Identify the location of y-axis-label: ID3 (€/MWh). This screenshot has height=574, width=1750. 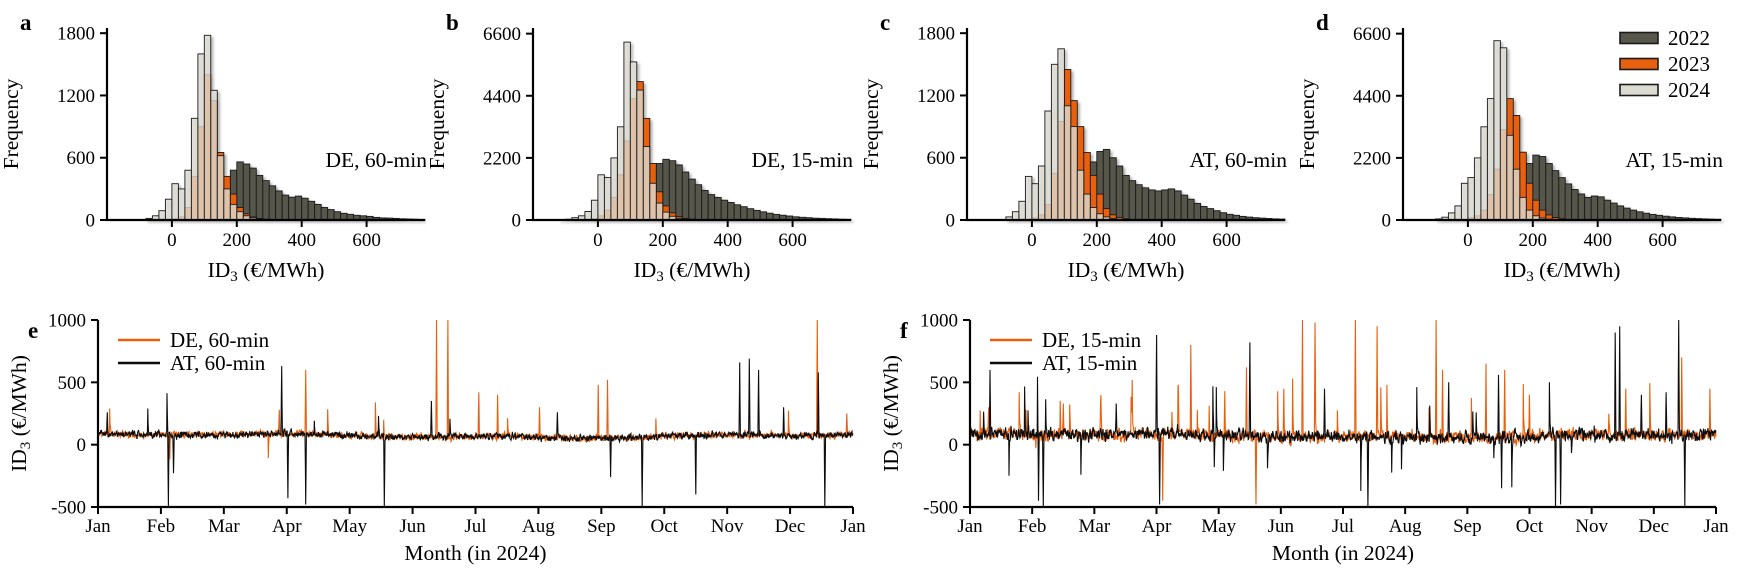
(20, 413).